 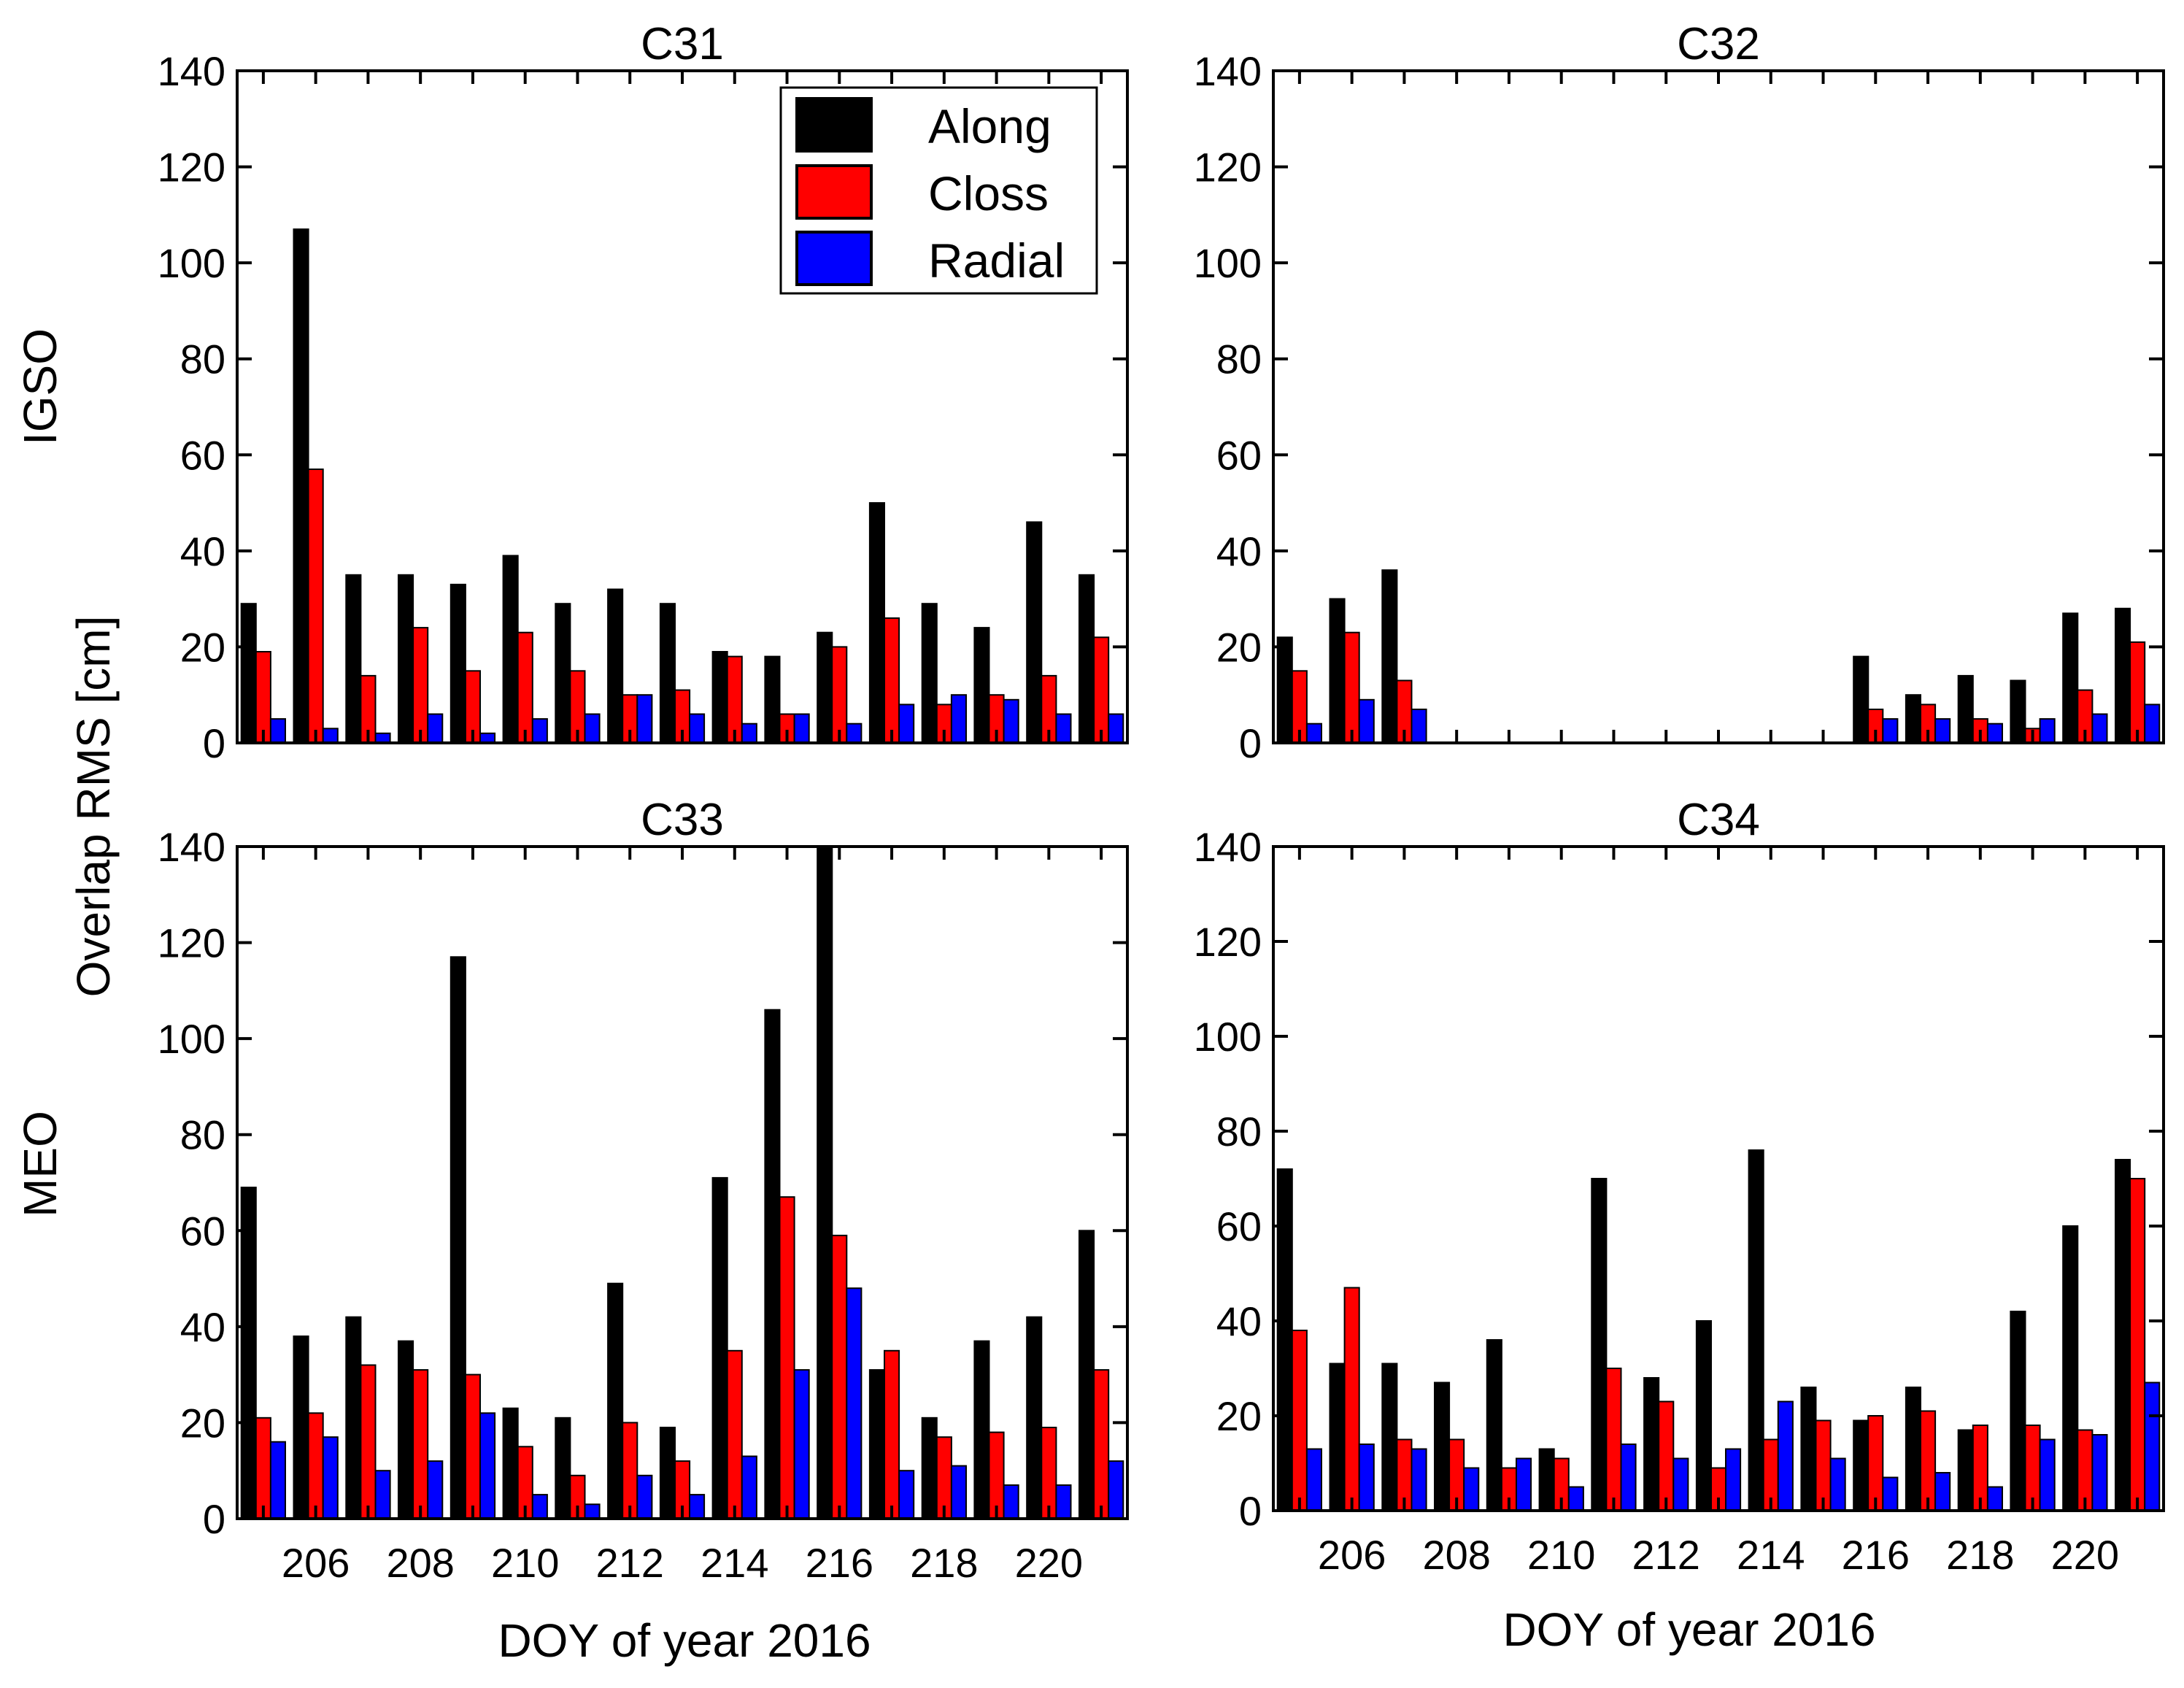 I want to click on x-axis-title-right: DOY of year 2016, so click(x=1688, y=1629).